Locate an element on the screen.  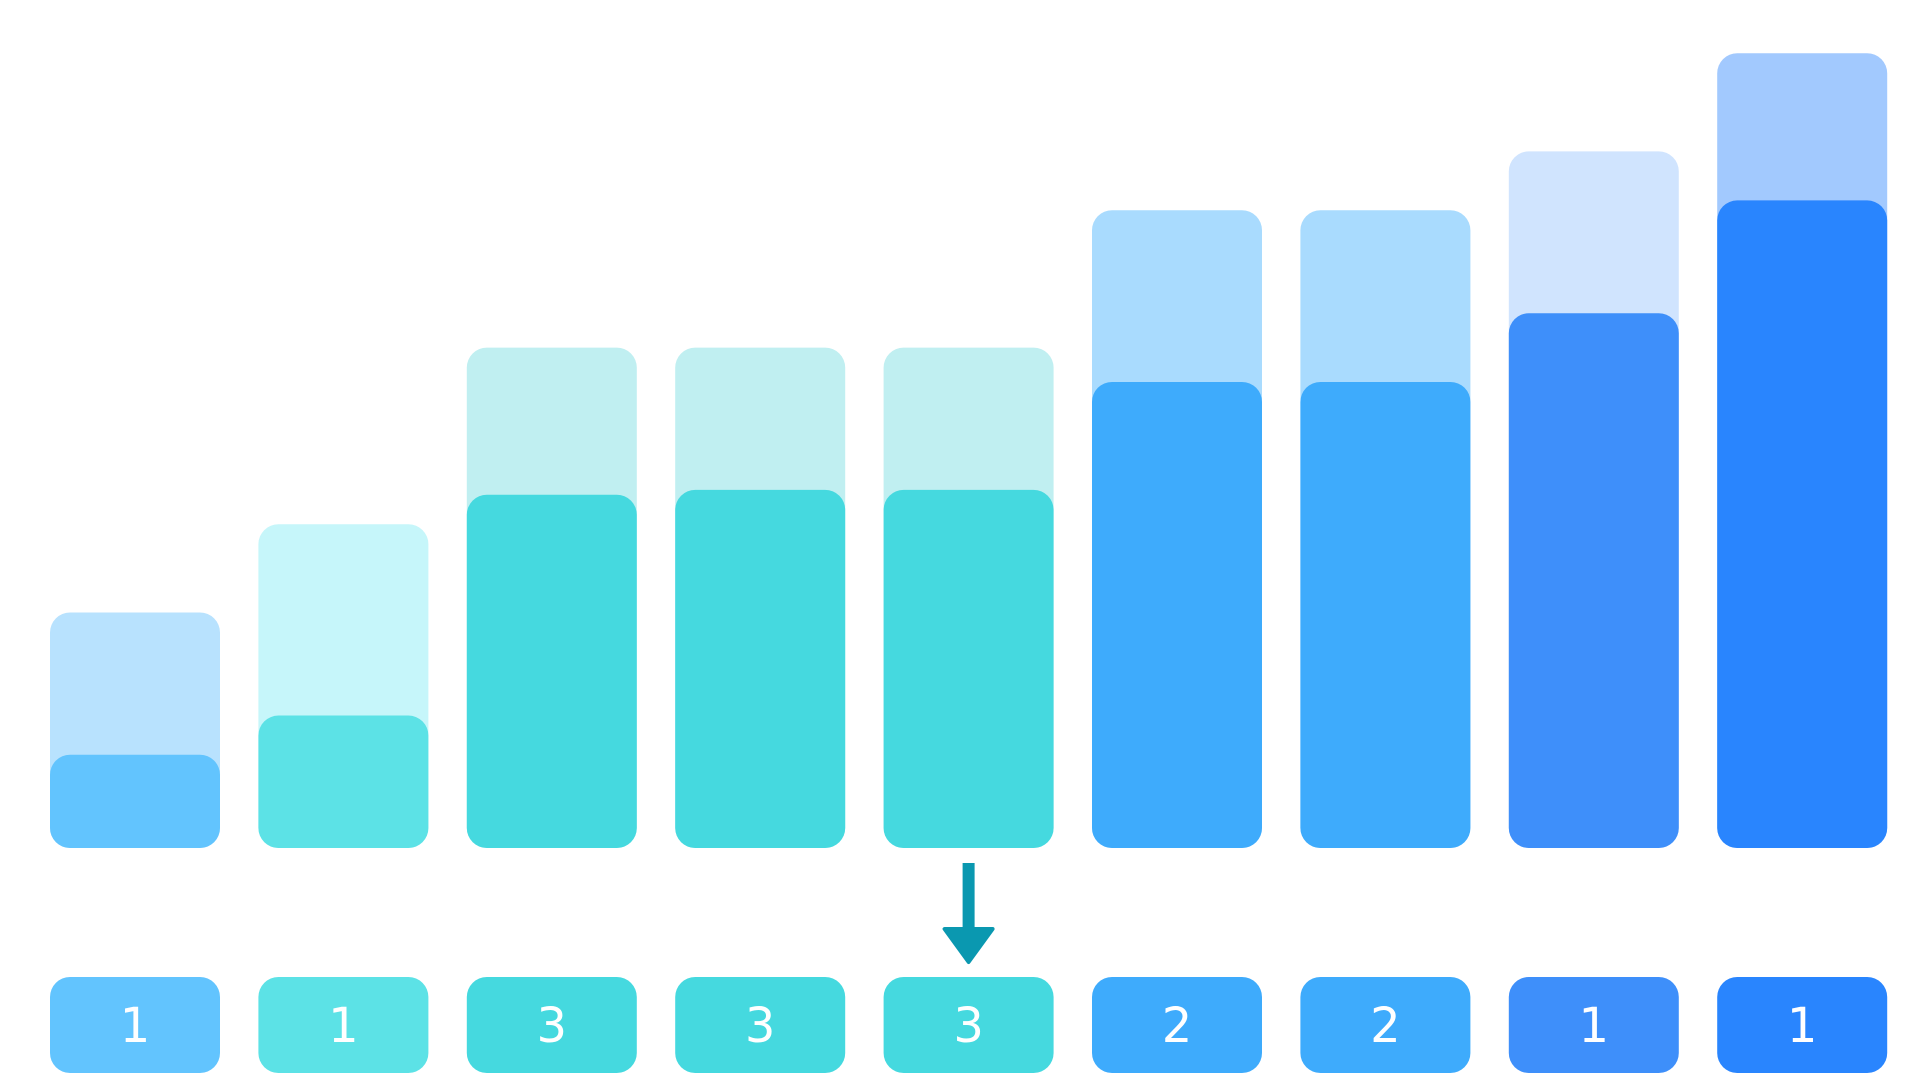
category-label-6: 2 is located at coordinates (1177, 1026).